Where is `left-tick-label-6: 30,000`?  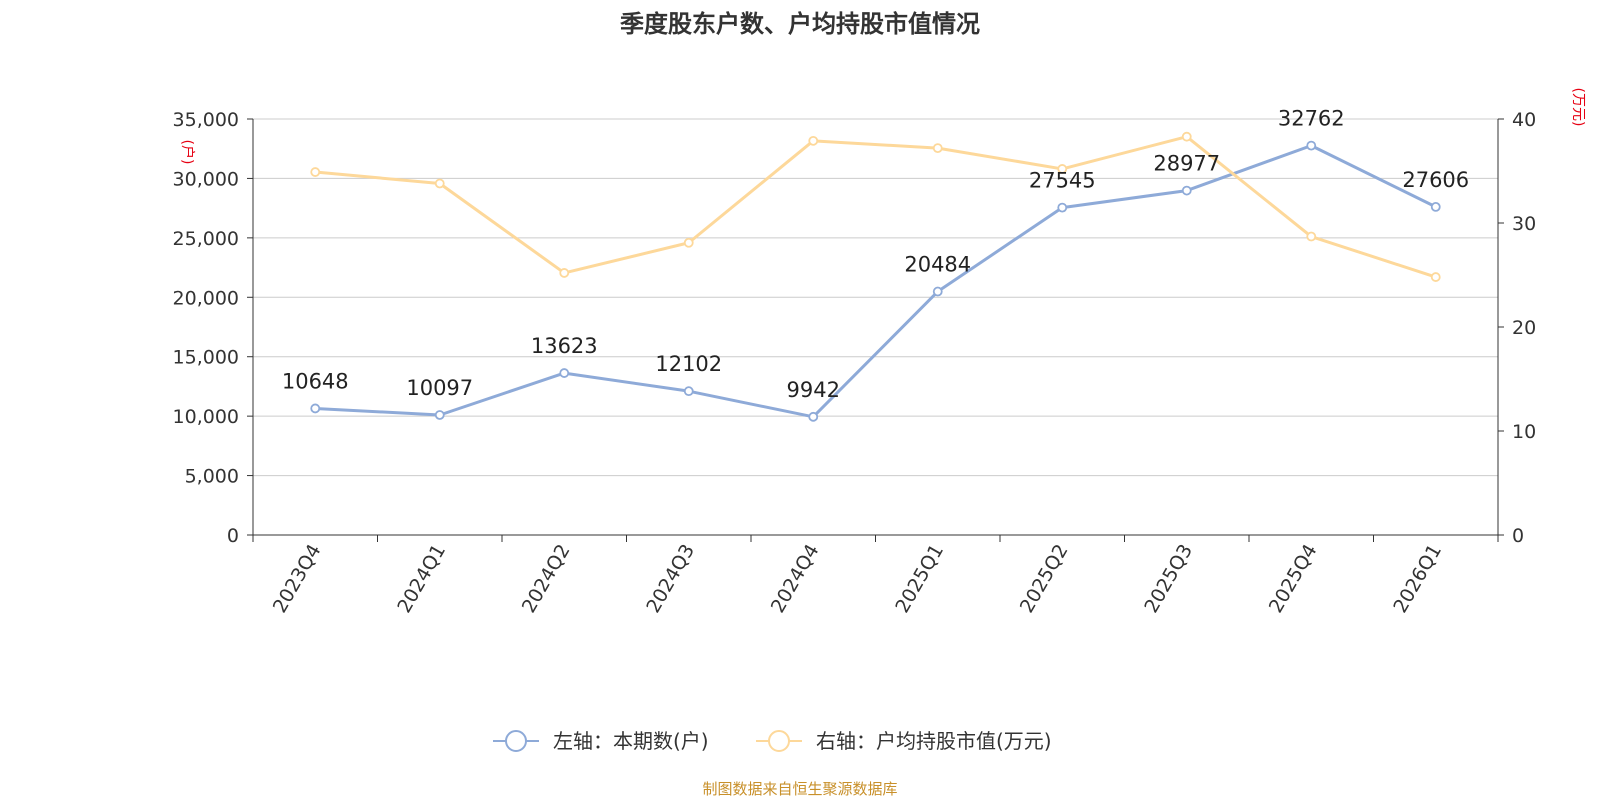 left-tick-label-6: 30,000 is located at coordinates (206, 179).